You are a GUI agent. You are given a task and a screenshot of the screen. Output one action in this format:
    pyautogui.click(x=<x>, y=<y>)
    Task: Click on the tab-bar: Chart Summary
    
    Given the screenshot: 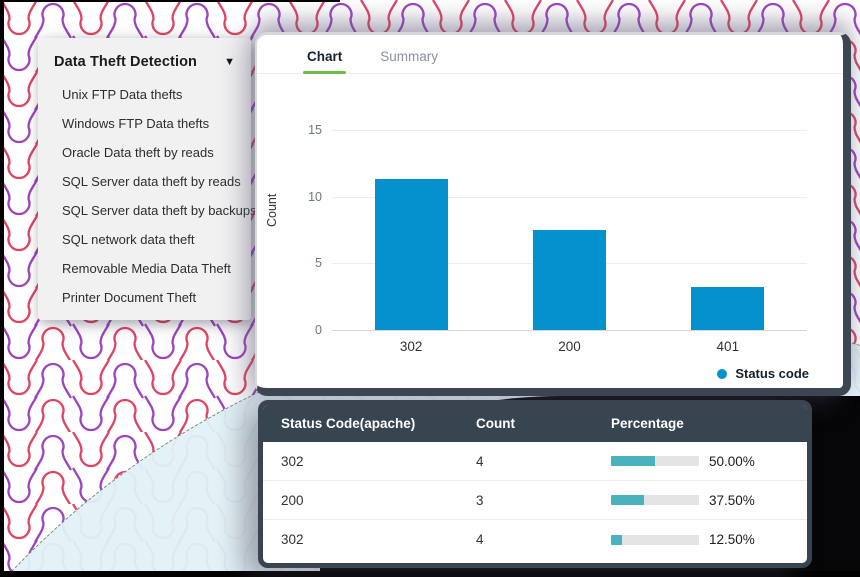 What is the action you would take?
    pyautogui.click(x=550, y=54)
    